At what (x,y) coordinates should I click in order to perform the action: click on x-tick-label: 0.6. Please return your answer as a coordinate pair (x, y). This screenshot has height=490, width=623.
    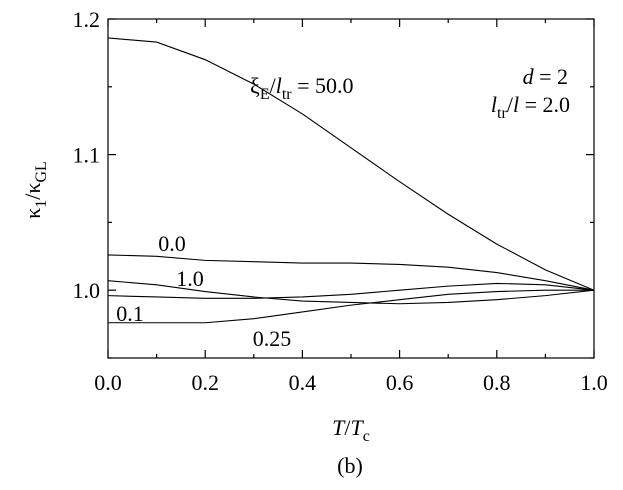
    Looking at the image, I should click on (400, 382).